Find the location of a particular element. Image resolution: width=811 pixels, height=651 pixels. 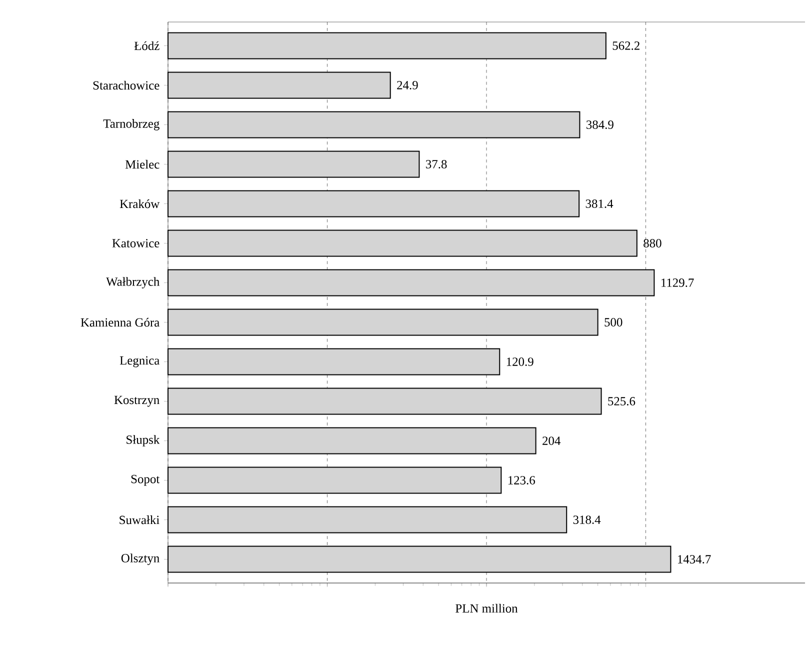

y-tick-label: Suwałki is located at coordinates (140, 519).